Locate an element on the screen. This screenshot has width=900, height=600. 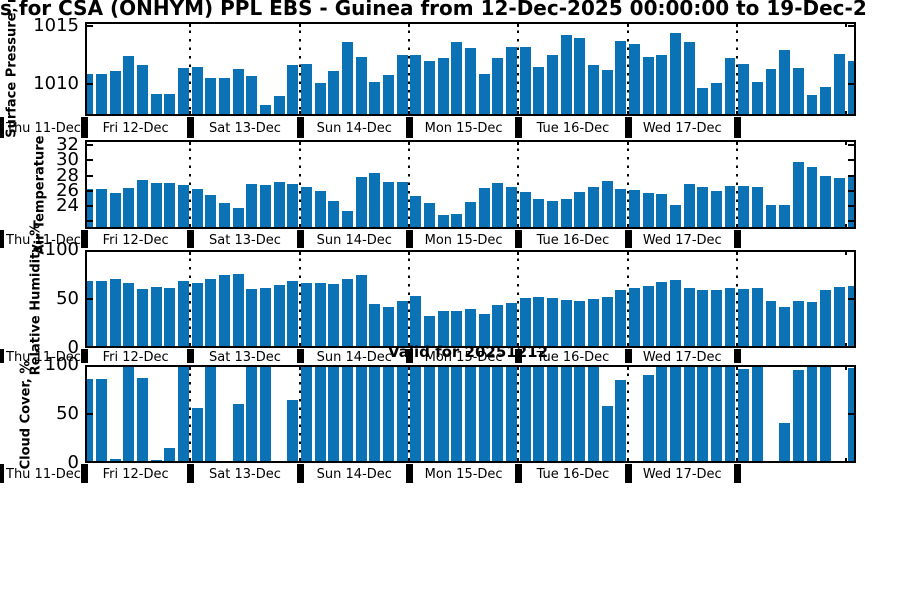
day-label: Thu 11-Dec is located at coordinates (43, 240).